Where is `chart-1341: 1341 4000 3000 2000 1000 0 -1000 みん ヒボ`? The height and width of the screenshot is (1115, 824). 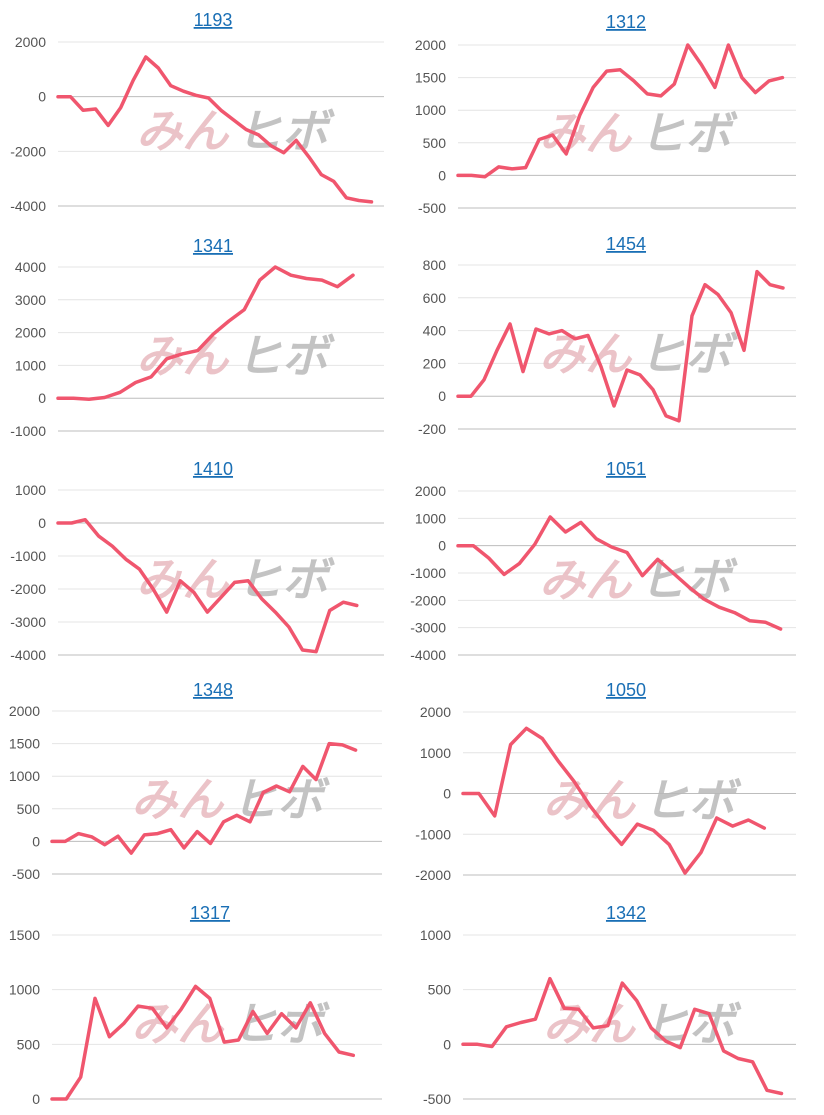
chart-1341: 1341 4000 3000 2000 1000 0 -1000 みん ヒボ is located at coordinates (197, 337).